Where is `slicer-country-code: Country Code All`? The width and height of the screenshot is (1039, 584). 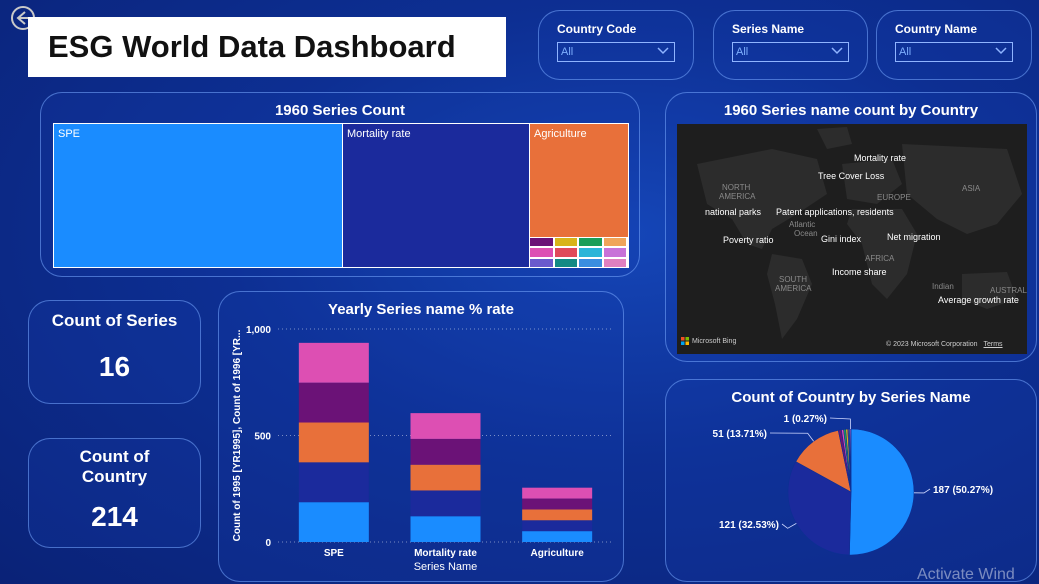 slicer-country-code: Country Code All is located at coordinates (616, 45).